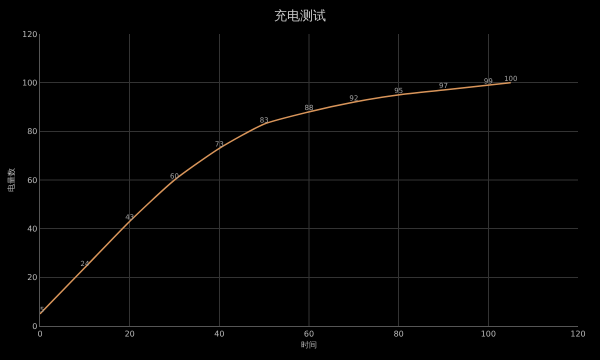 The width and height of the screenshot is (600, 360). What do you see at coordinates (35, 326) in the screenshot?
I see `y-tick-label: 0` at bounding box center [35, 326].